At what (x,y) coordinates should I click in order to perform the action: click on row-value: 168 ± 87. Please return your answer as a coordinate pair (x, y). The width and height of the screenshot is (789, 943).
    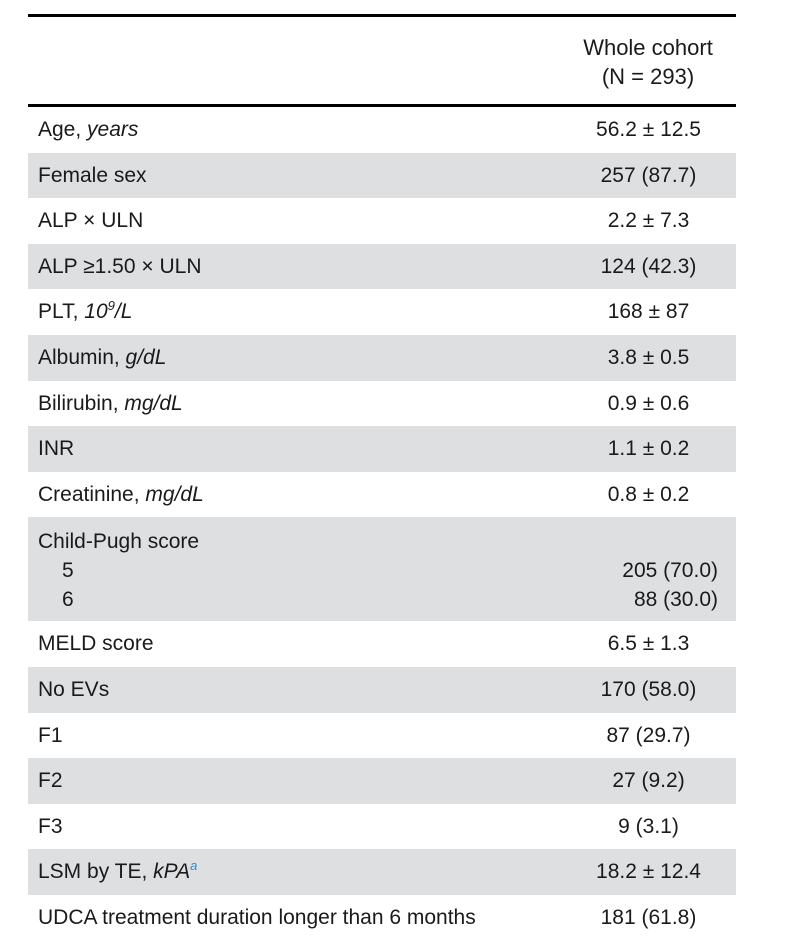
    Looking at the image, I should click on (648, 312).